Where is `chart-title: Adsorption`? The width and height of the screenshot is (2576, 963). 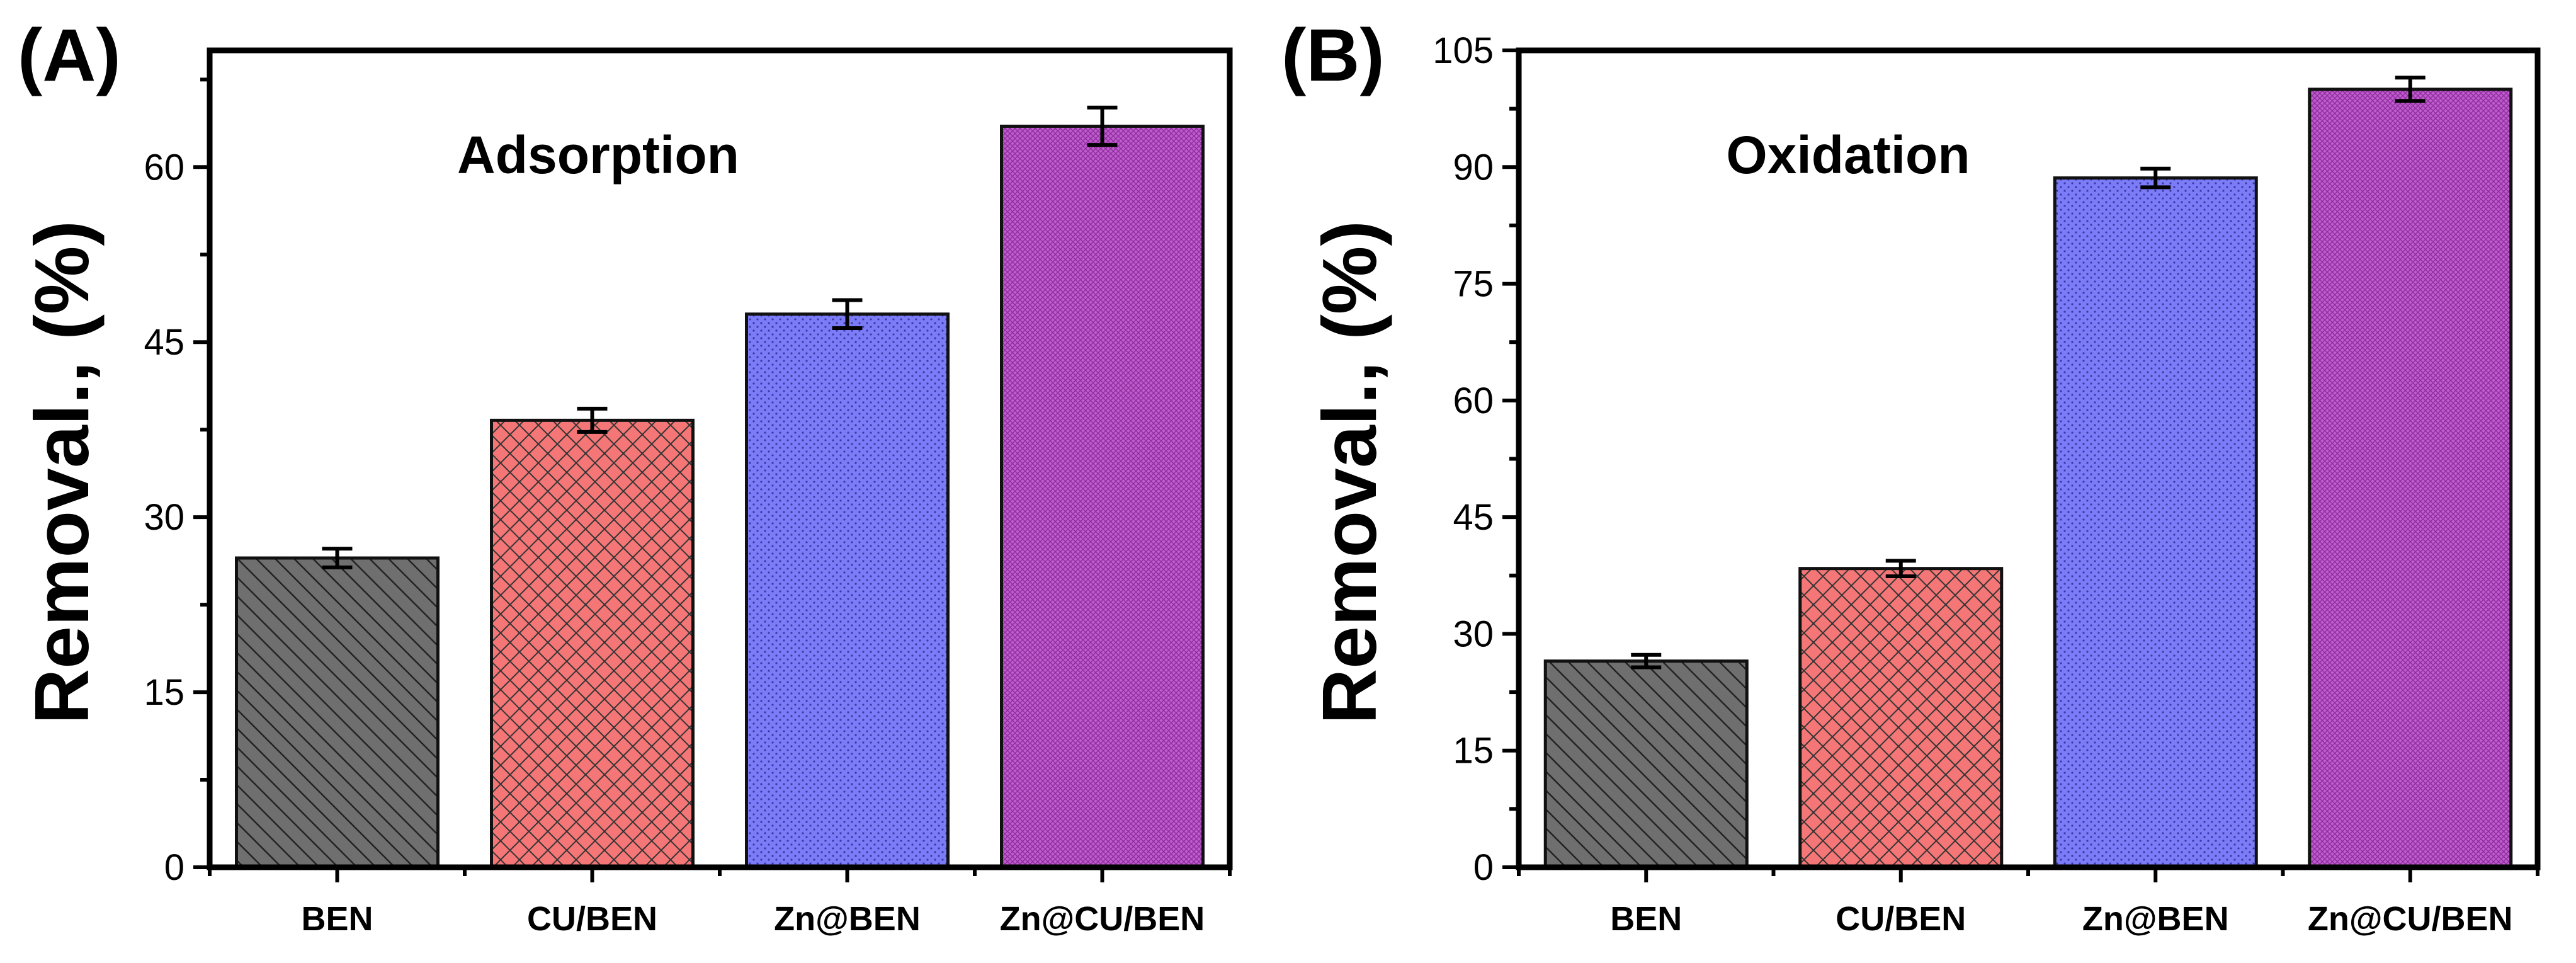
chart-title: Adsorption is located at coordinates (598, 155).